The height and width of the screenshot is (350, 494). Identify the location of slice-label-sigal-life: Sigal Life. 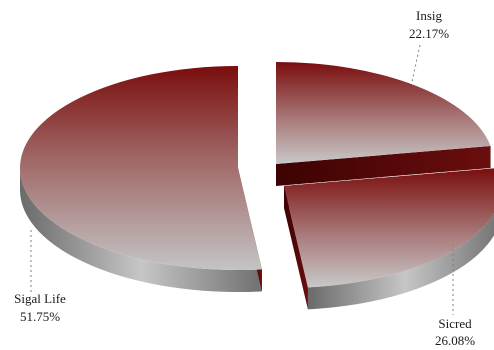
(40, 298).